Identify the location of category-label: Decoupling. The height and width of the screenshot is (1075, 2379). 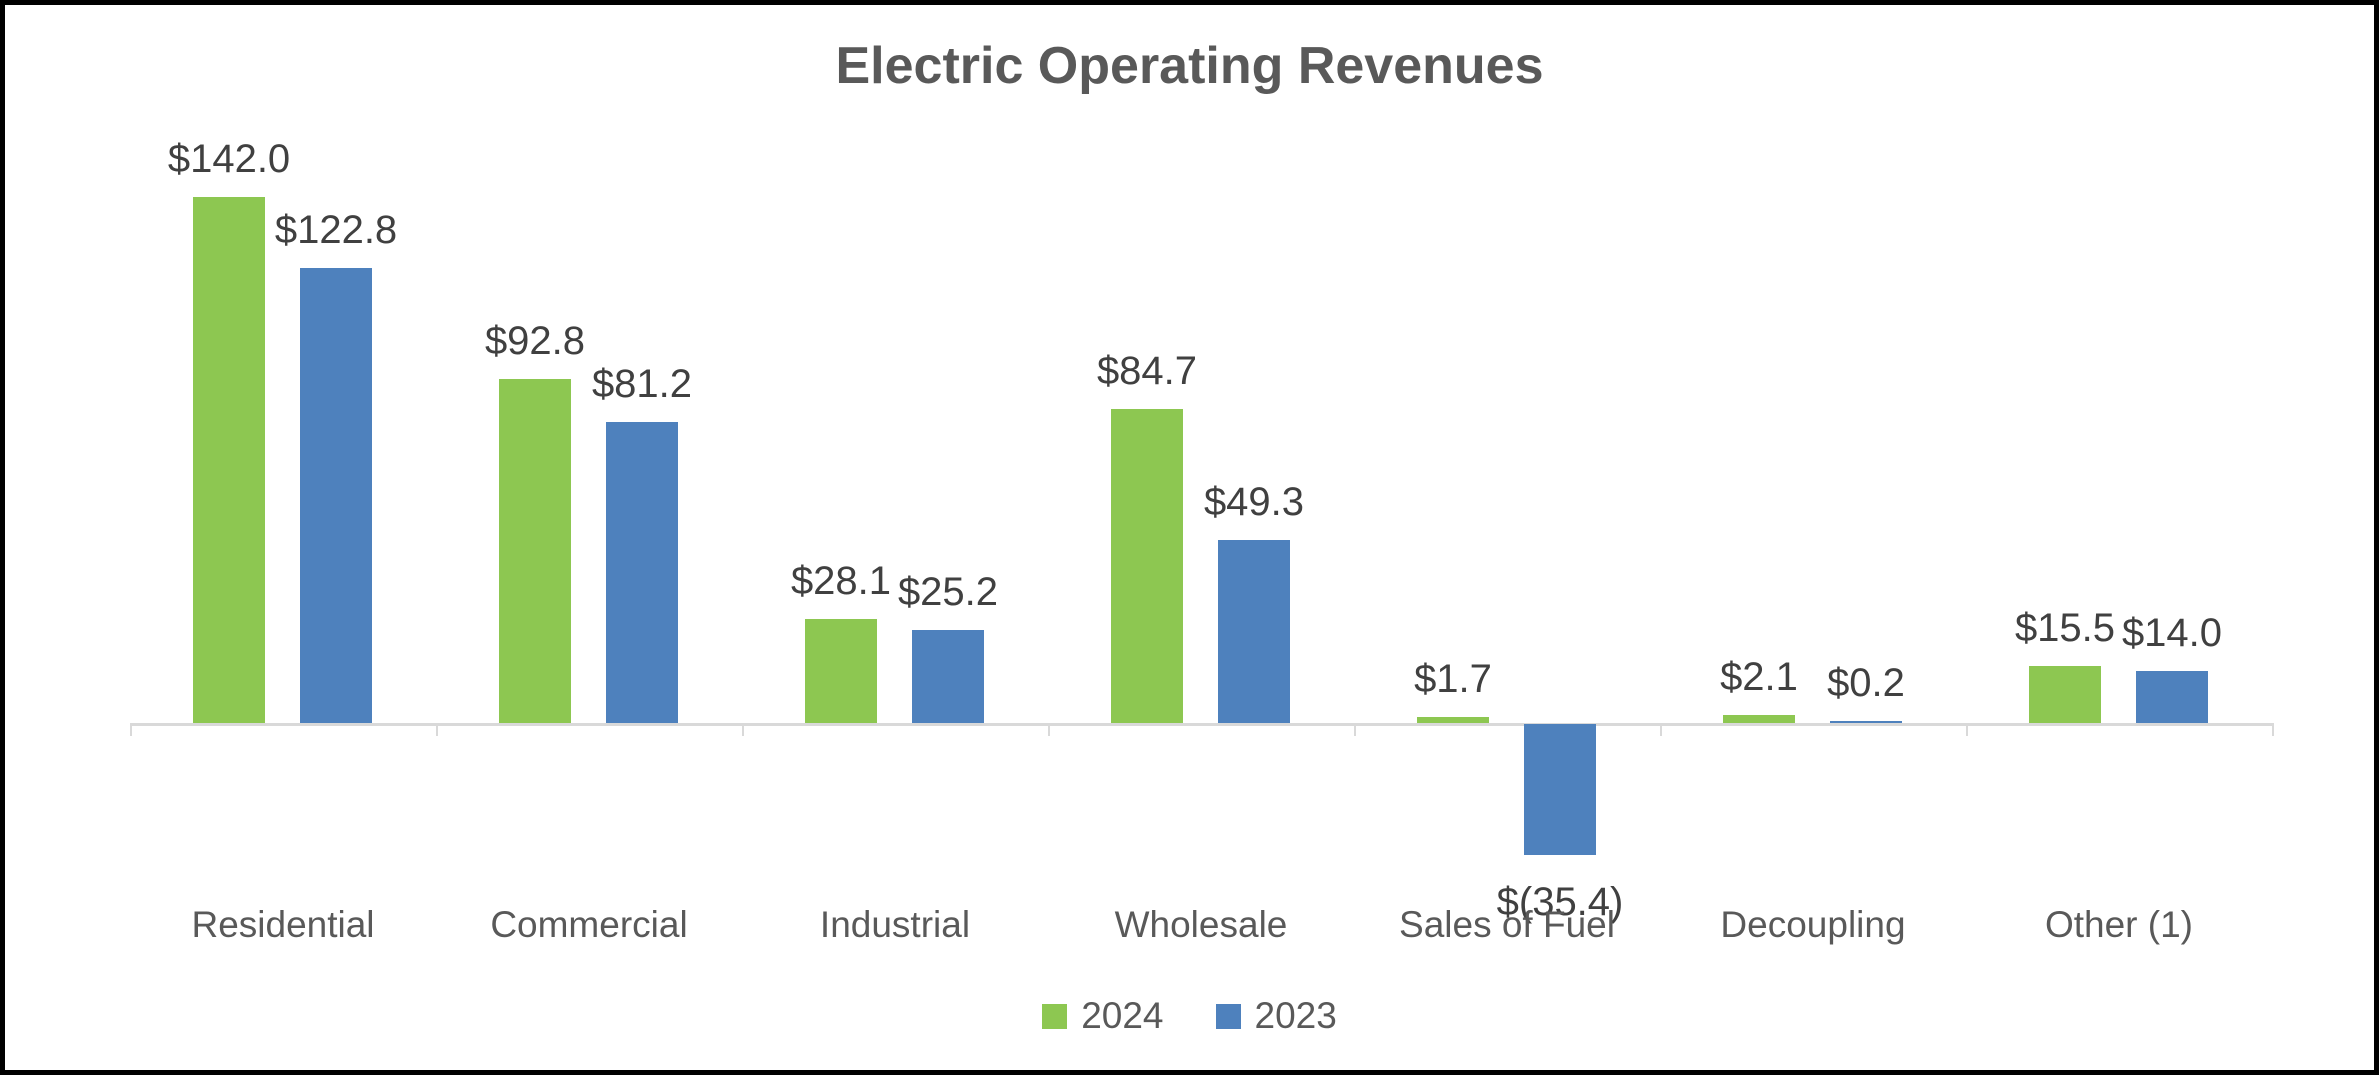
(1813, 924).